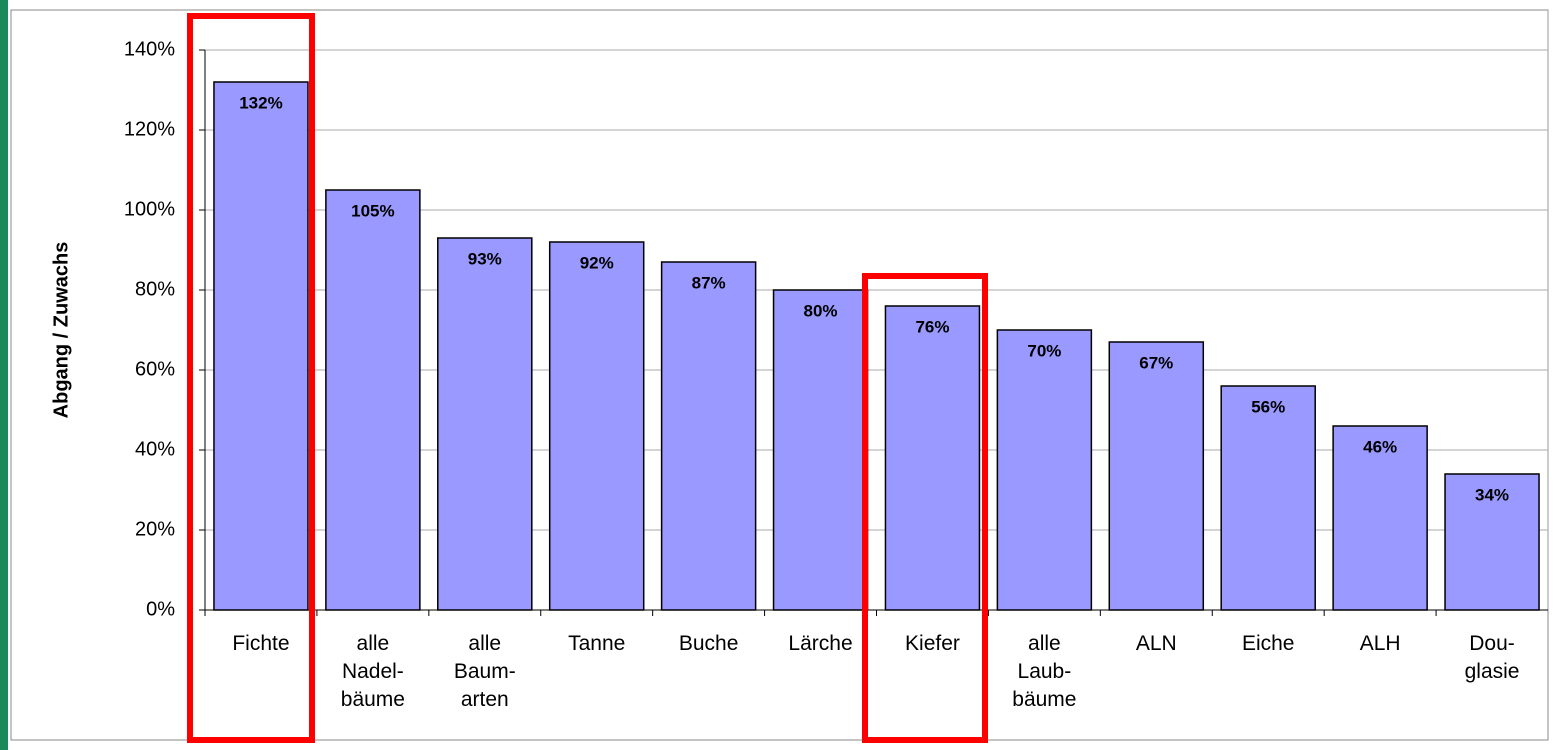  I want to click on value-label: 92%, so click(597, 262).